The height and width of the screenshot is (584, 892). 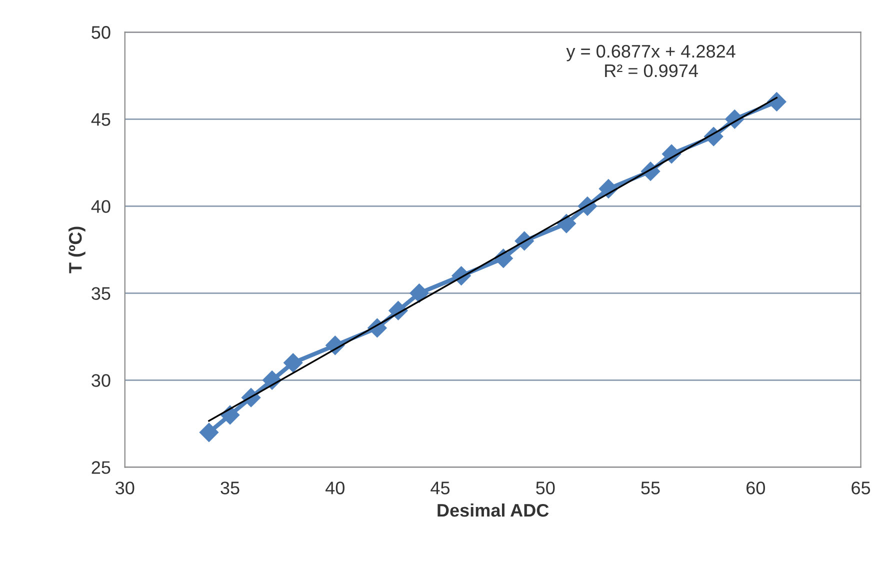 What do you see at coordinates (651, 61) in the screenshot?
I see `annotation: y = 0.6877x + 4.2824 R² = 0.9974` at bounding box center [651, 61].